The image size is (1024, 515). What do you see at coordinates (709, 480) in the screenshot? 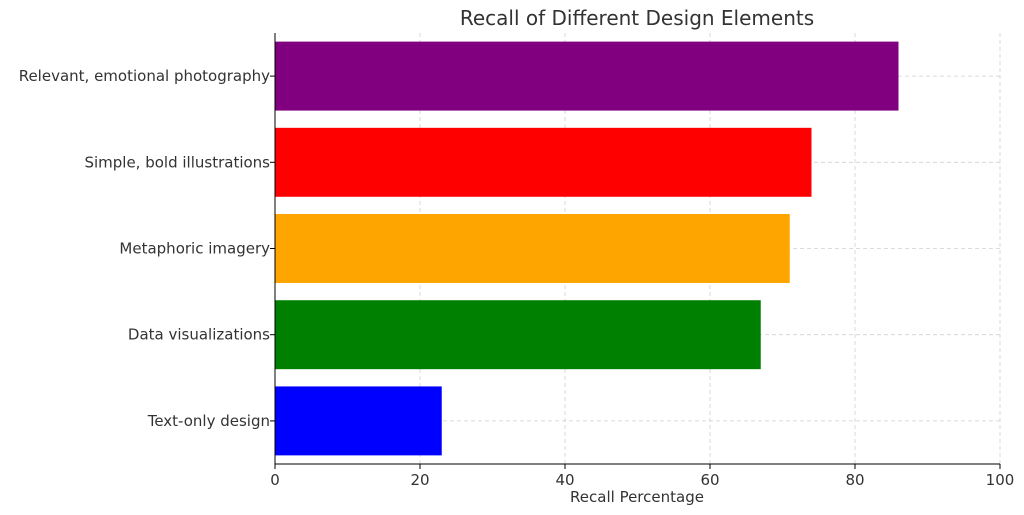
I see `x-tick-label: 60` at bounding box center [709, 480].